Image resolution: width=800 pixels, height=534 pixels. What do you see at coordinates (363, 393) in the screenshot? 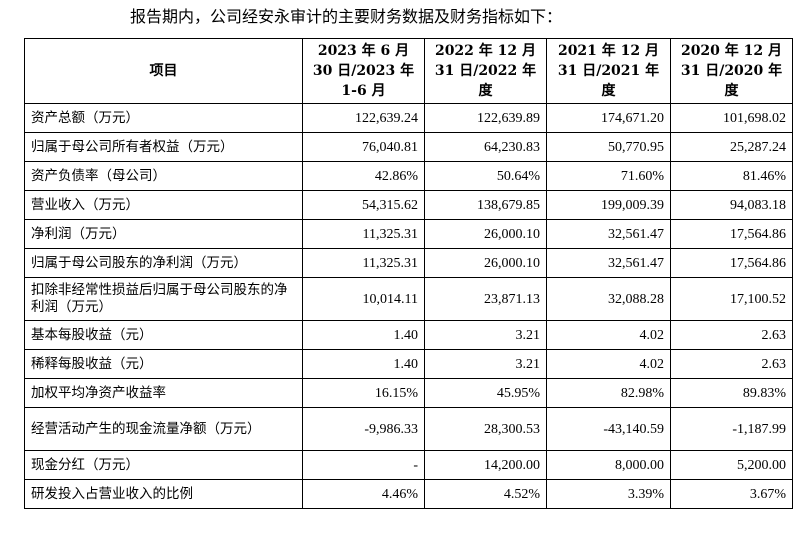
I see `cell-value: 16.15%` at bounding box center [363, 393].